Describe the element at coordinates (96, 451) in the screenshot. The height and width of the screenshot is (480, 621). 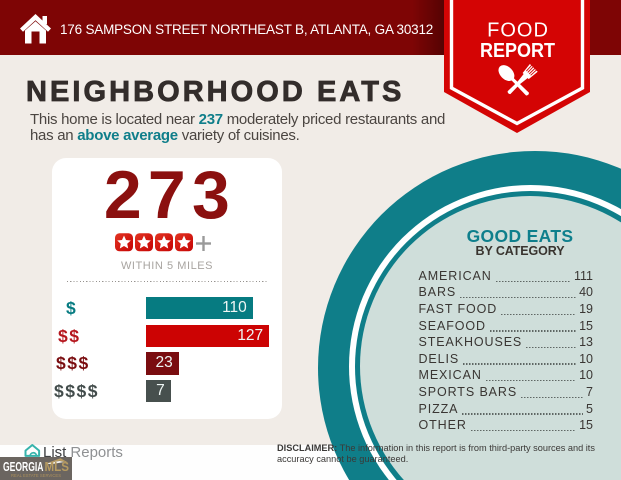
I see `svg-text: Reports` at that location.